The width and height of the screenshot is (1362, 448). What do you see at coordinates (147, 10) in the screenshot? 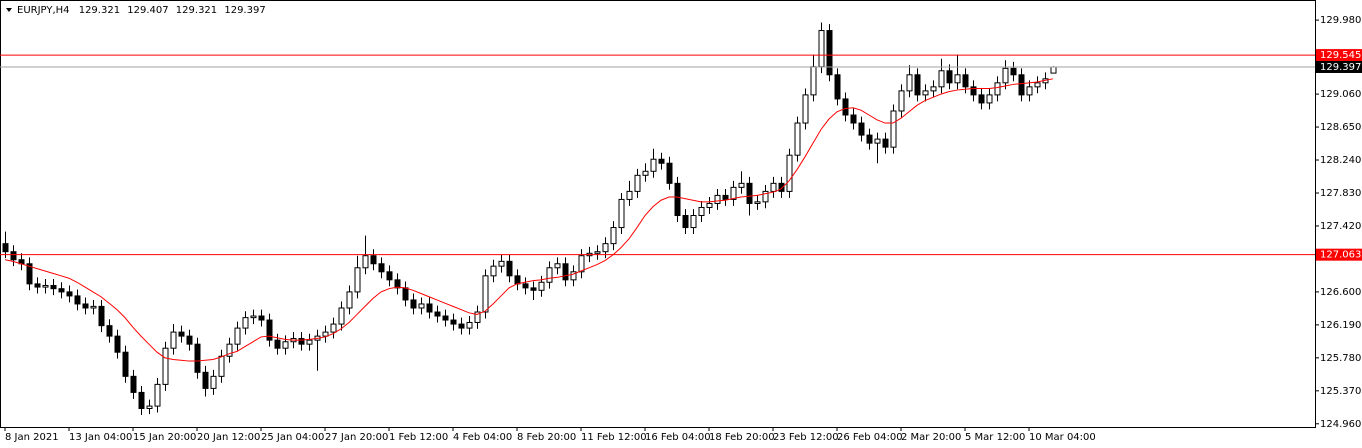
I see `last-high: 129.407` at bounding box center [147, 10].